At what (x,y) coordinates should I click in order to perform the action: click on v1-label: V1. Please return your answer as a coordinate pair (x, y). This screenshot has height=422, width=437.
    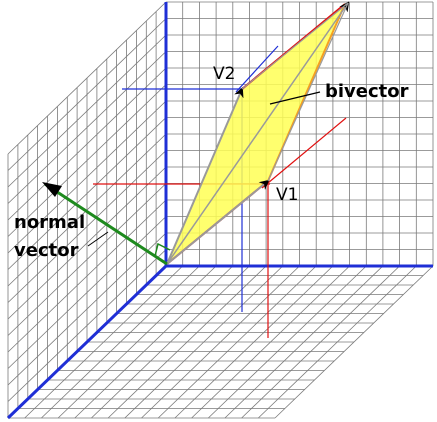
    Looking at the image, I should click on (287, 195).